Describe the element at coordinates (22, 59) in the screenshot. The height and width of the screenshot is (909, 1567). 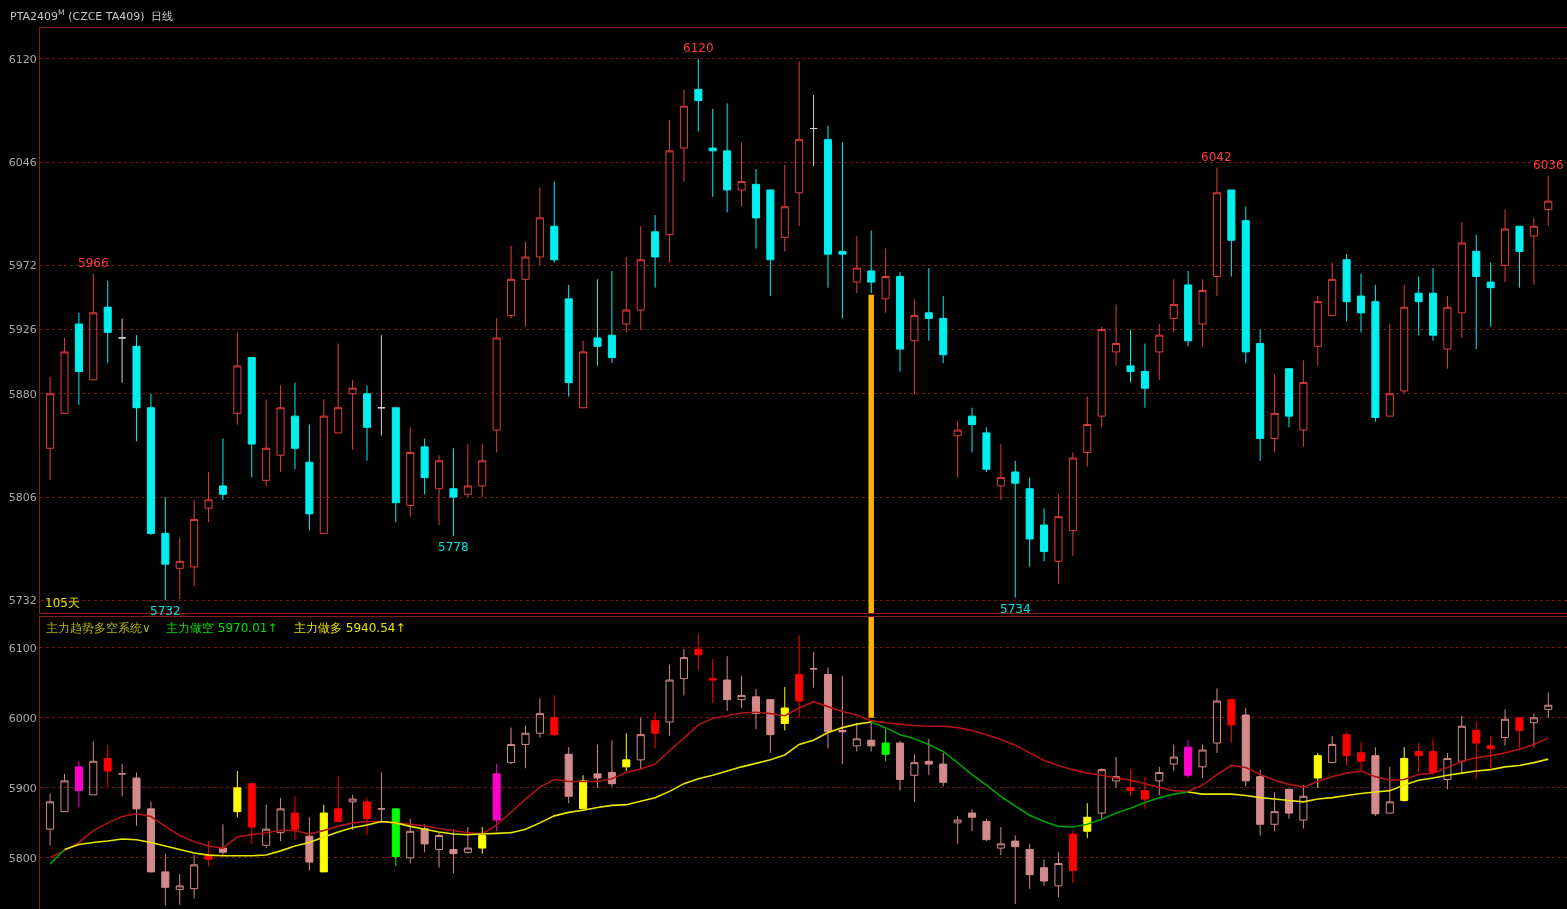
I see `y-tick-label: 6120` at that location.